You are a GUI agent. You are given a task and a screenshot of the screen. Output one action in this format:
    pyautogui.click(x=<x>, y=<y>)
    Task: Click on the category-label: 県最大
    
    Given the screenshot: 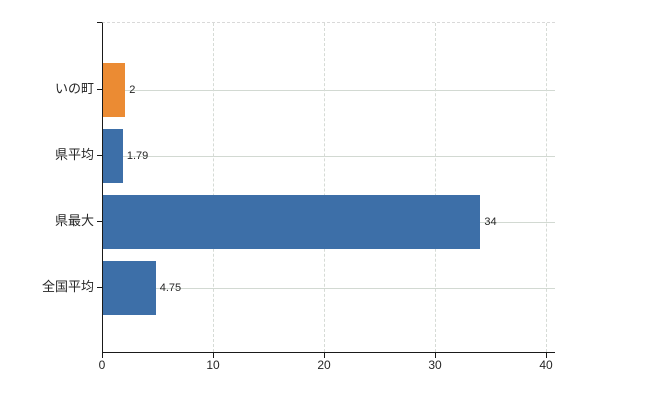 What is the action you would take?
    pyautogui.click(x=74, y=220)
    